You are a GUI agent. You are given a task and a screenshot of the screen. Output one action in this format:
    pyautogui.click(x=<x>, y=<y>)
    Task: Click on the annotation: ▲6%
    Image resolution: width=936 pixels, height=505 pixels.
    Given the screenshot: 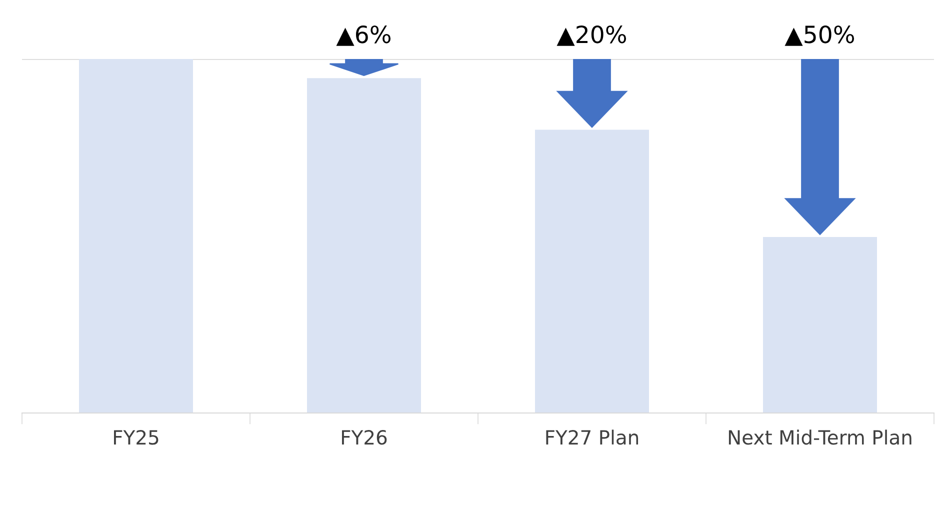 What is the action you would take?
    pyautogui.click(x=363, y=35)
    